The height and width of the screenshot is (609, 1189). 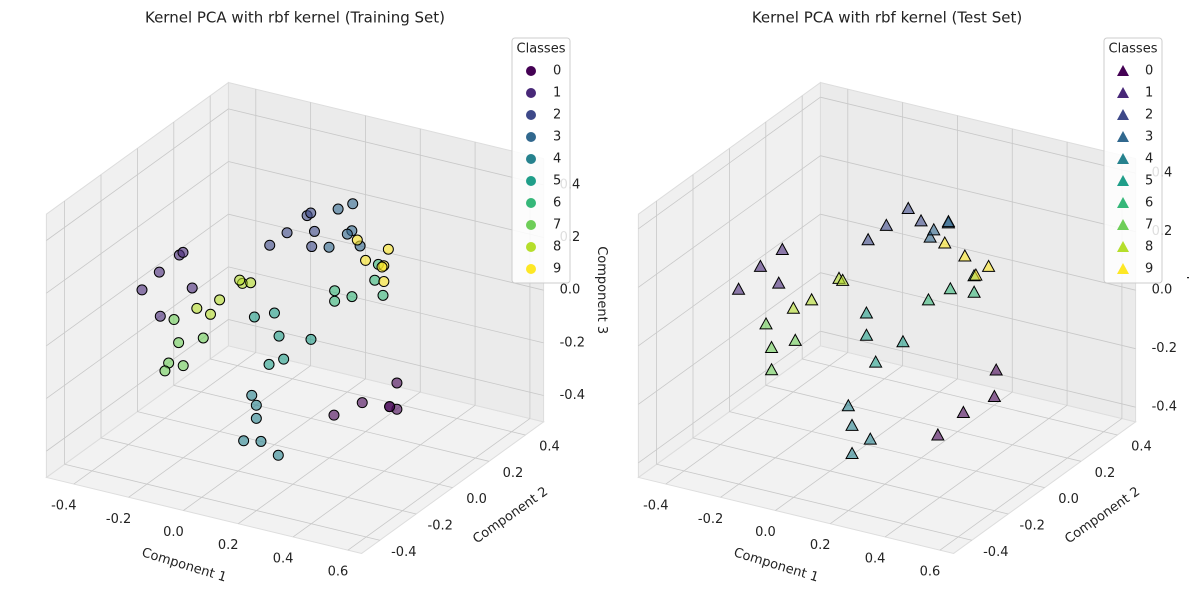 What do you see at coordinates (1149, 225) in the screenshot?
I see `legend-label: 7` at bounding box center [1149, 225].